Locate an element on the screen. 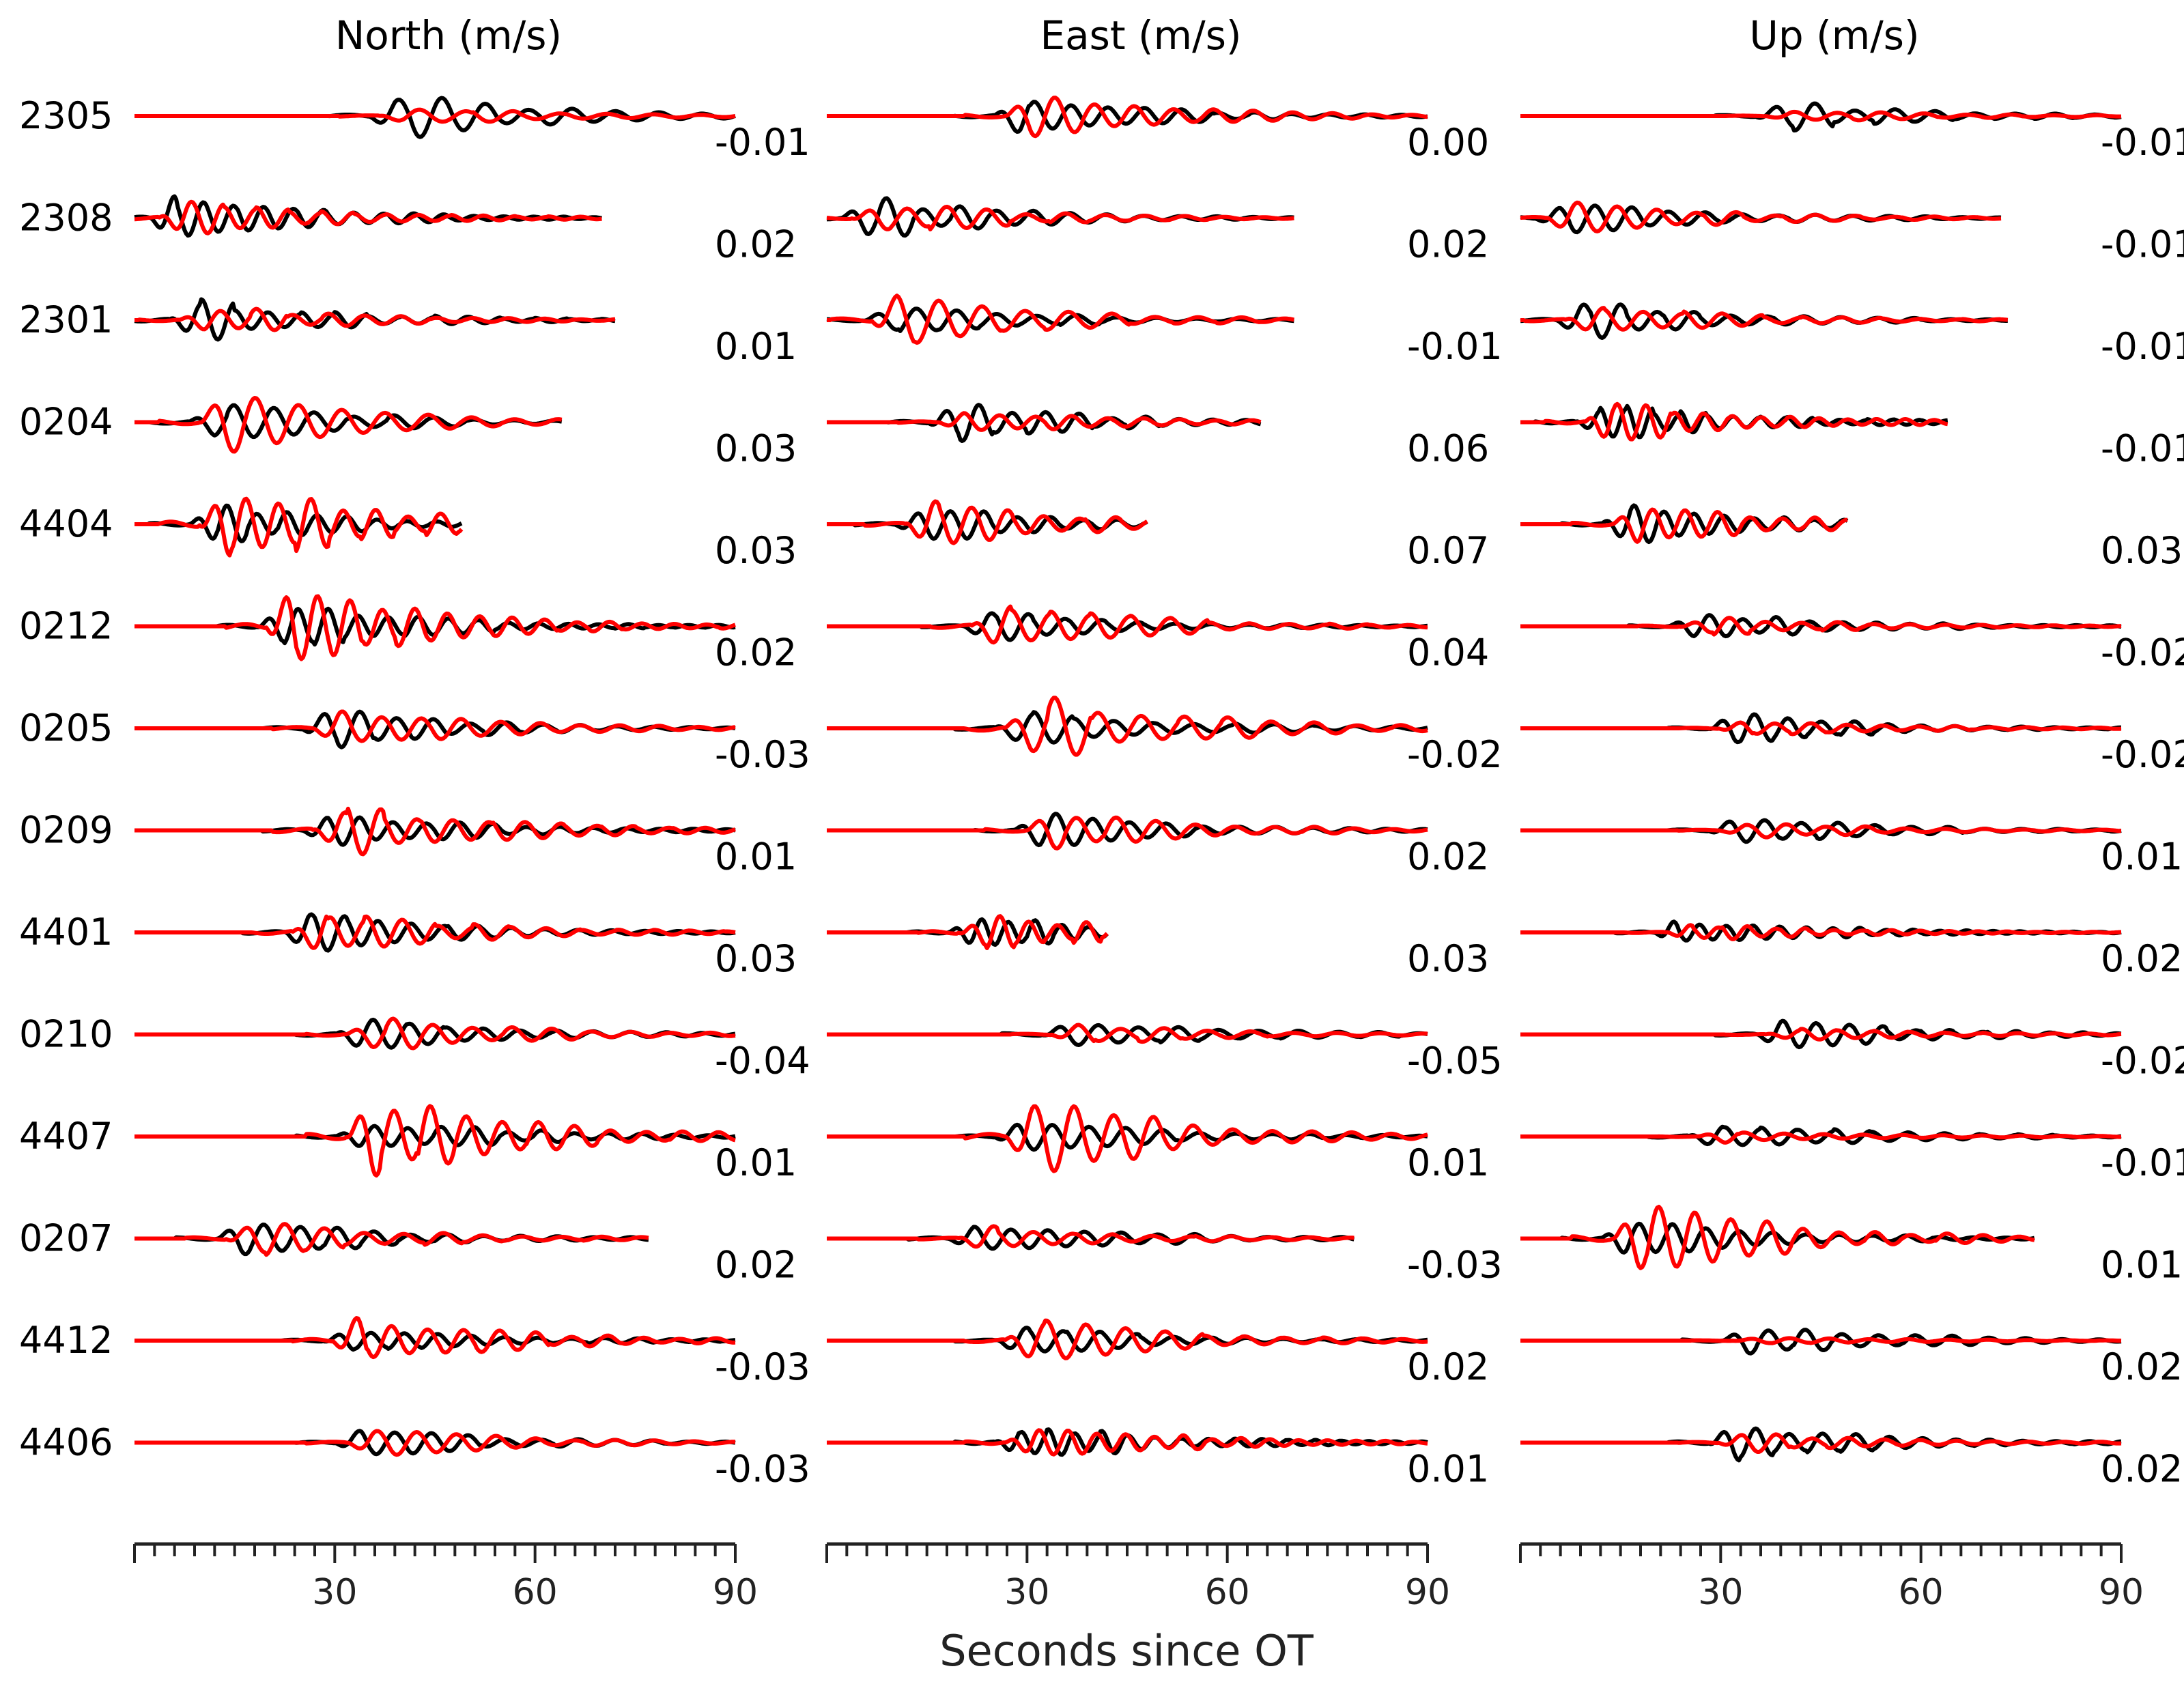 This screenshot has width=2184, height=1686. station-label-0212: 0212 is located at coordinates (66, 627).